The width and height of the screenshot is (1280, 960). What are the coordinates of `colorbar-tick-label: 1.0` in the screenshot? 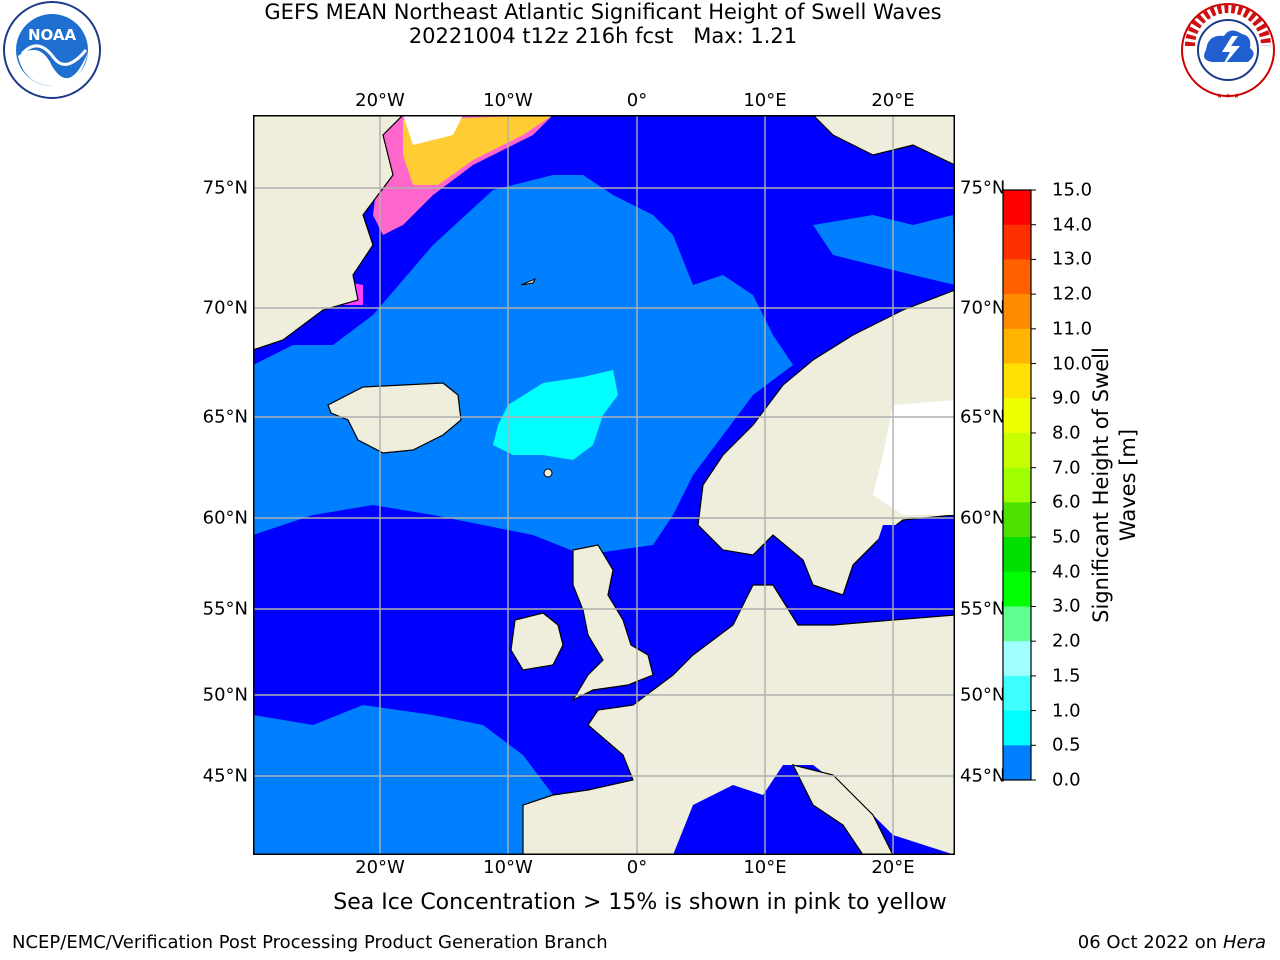 It's located at (1066, 711).